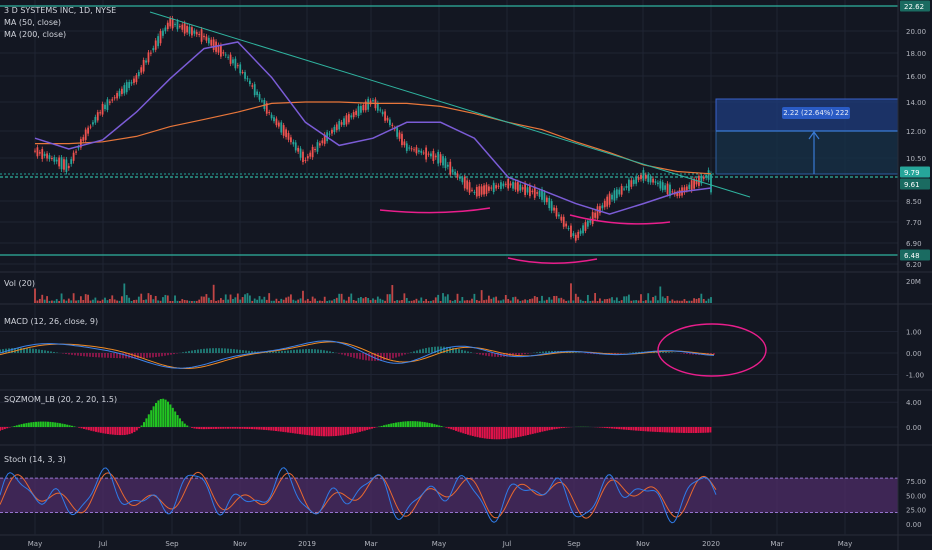  What do you see at coordinates (358, 495) in the screenshot?
I see `stoch-k-line` at bounding box center [358, 495].